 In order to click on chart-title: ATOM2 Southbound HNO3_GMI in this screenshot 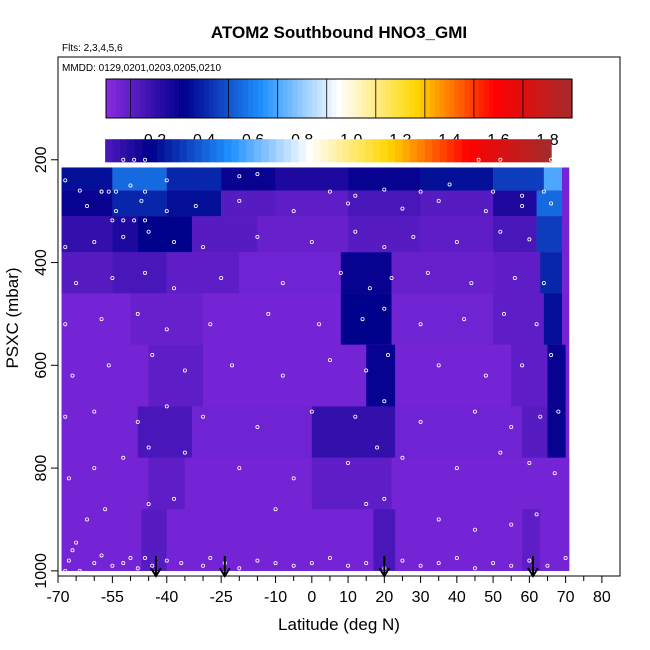, I will do `click(339, 32)`.